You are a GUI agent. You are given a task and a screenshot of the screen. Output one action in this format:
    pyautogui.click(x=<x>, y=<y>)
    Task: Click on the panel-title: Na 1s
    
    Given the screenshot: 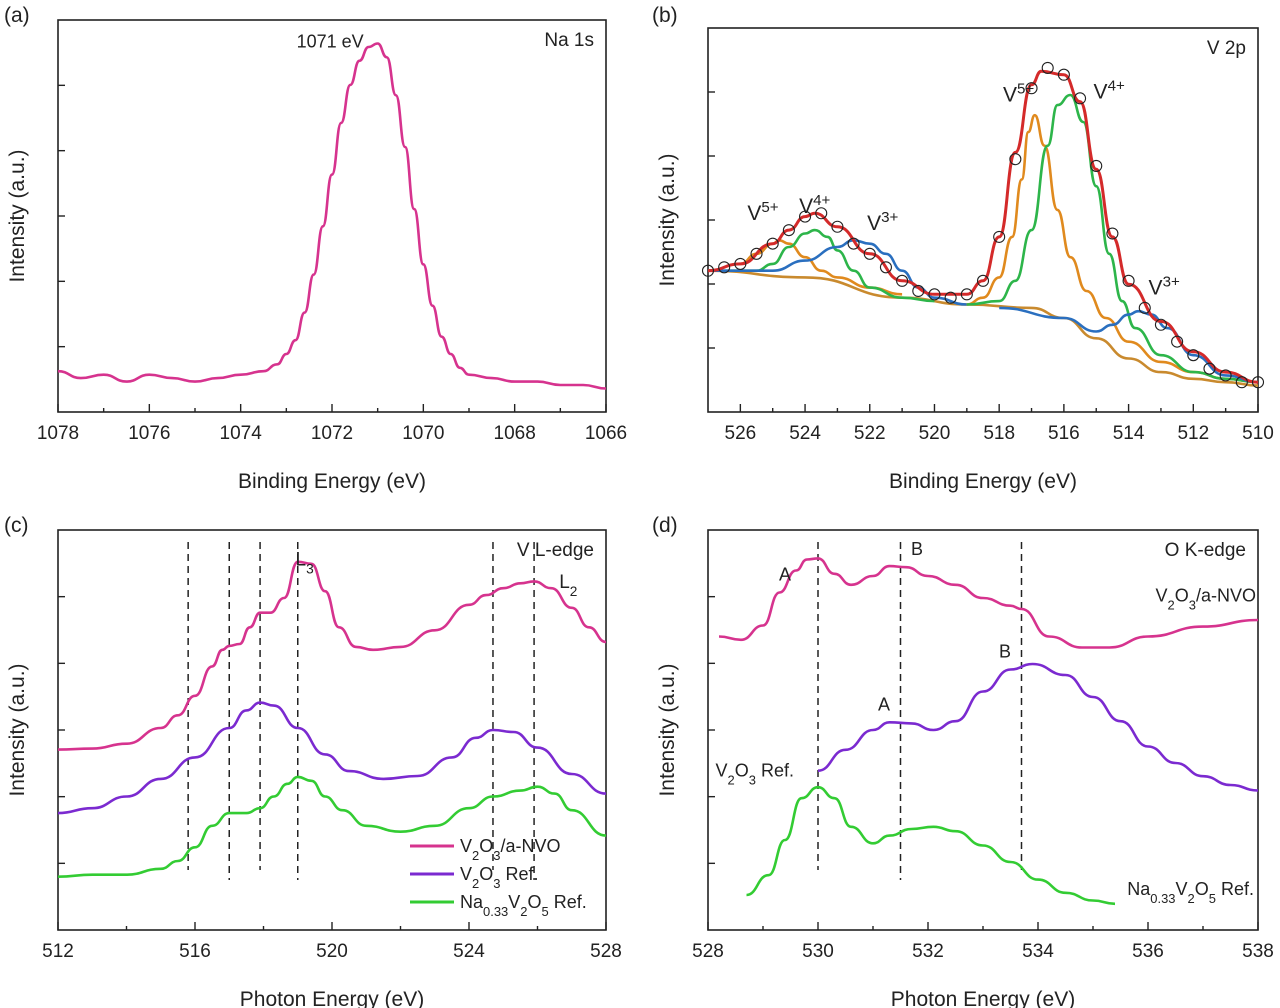 What is the action you would take?
    pyautogui.click(x=569, y=40)
    